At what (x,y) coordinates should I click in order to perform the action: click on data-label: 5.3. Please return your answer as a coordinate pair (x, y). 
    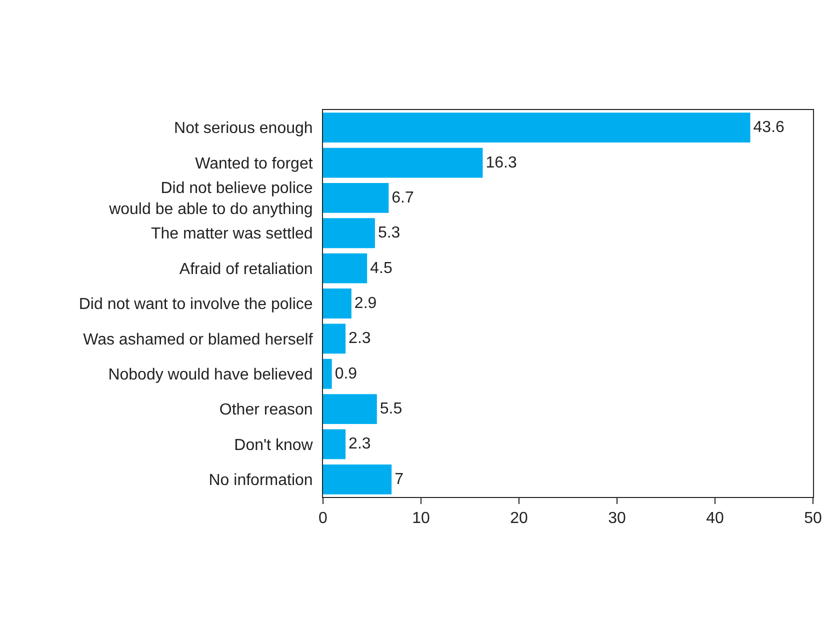
    Looking at the image, I should click on (389, 233).